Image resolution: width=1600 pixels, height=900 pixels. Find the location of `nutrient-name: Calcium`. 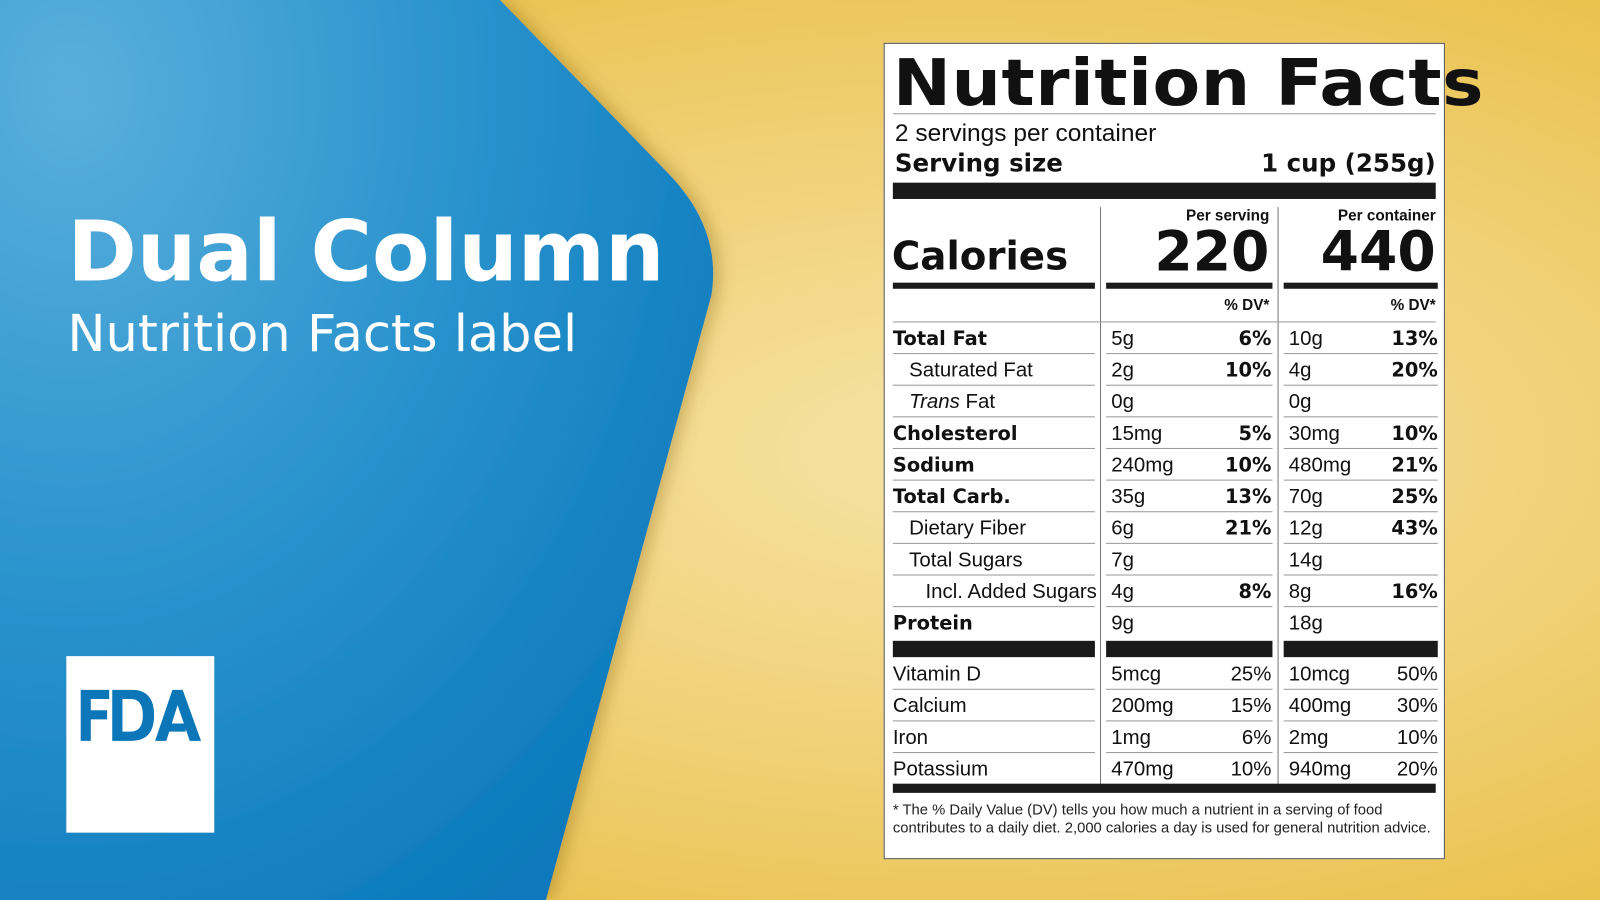

nutrient-name: Calcium is located at coordinates (930, 706).